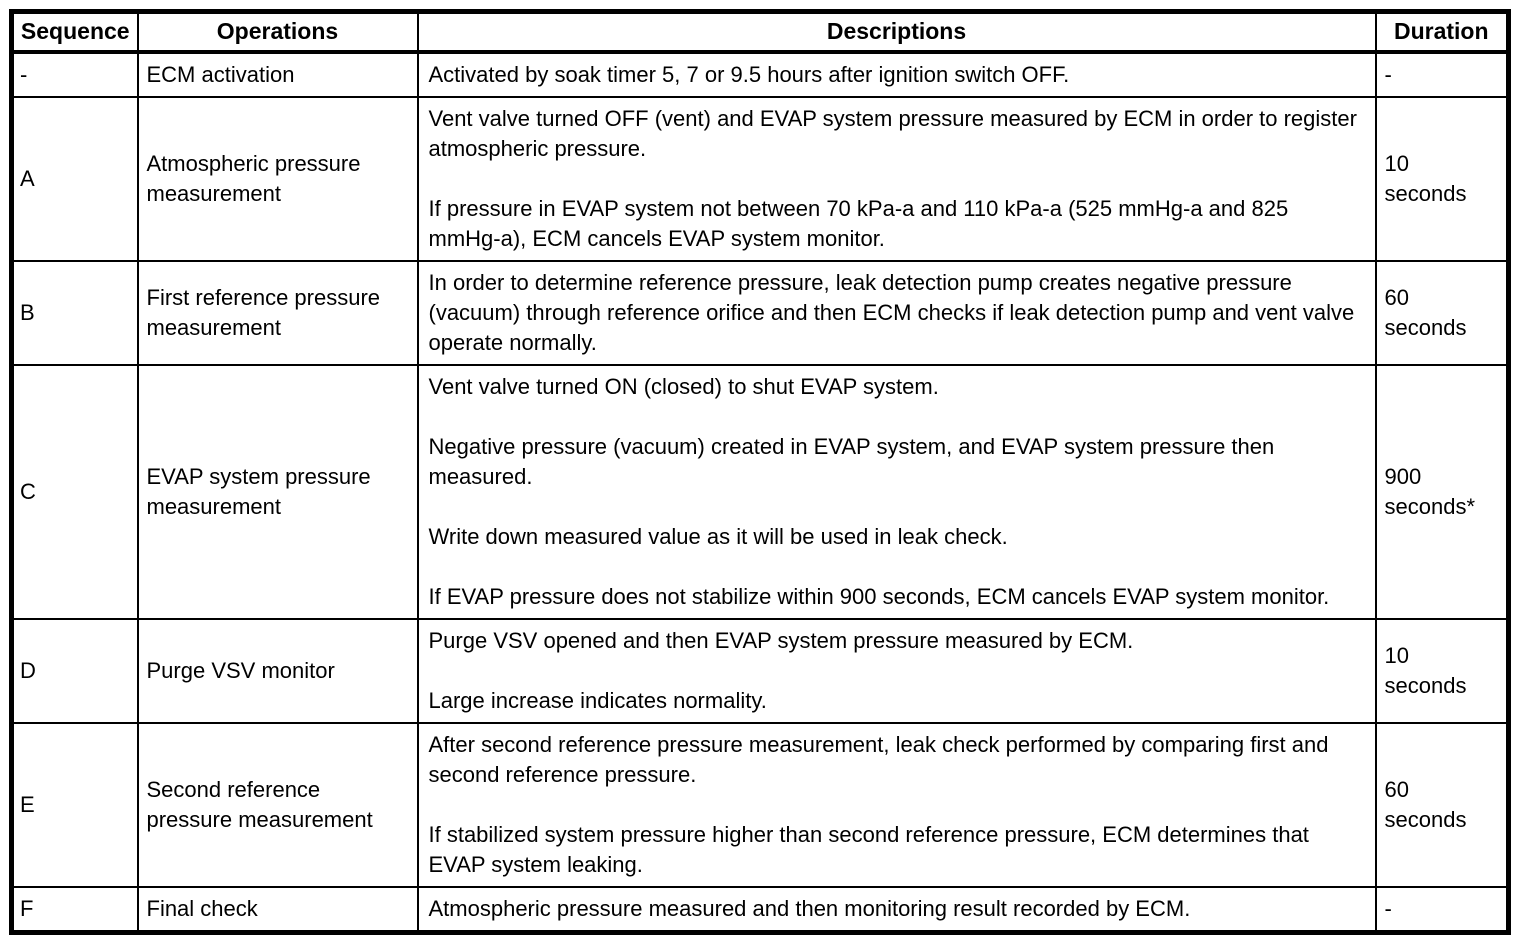 The image size is (1520, 935). Describe the element at coordinates (1442, 32) in the screenshot. I see `column-header-duration: Duration` at that location.